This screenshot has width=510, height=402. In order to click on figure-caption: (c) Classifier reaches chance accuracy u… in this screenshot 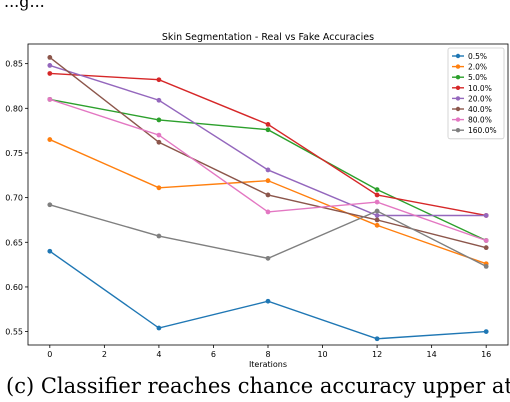, I will do `click(258, 386)`.